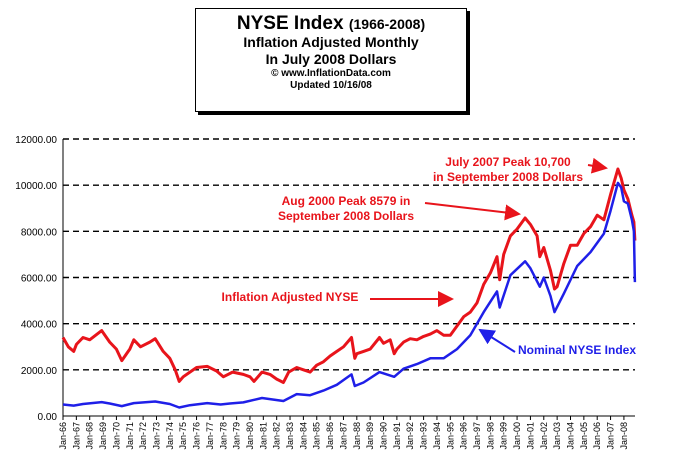 The image size is (700, 475). I want to click on x-tick-label: Jan-78, so click(223, 436).